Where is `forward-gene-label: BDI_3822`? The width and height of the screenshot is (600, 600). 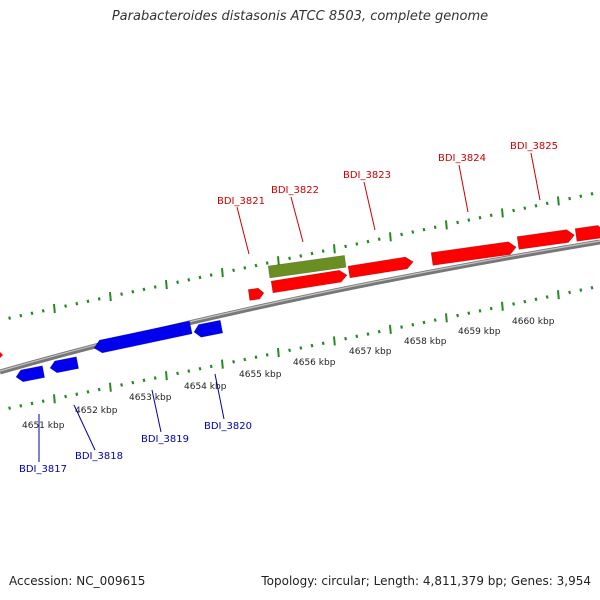
forward-gene-label: BDI_3822 is located at coordinates (295, 190).